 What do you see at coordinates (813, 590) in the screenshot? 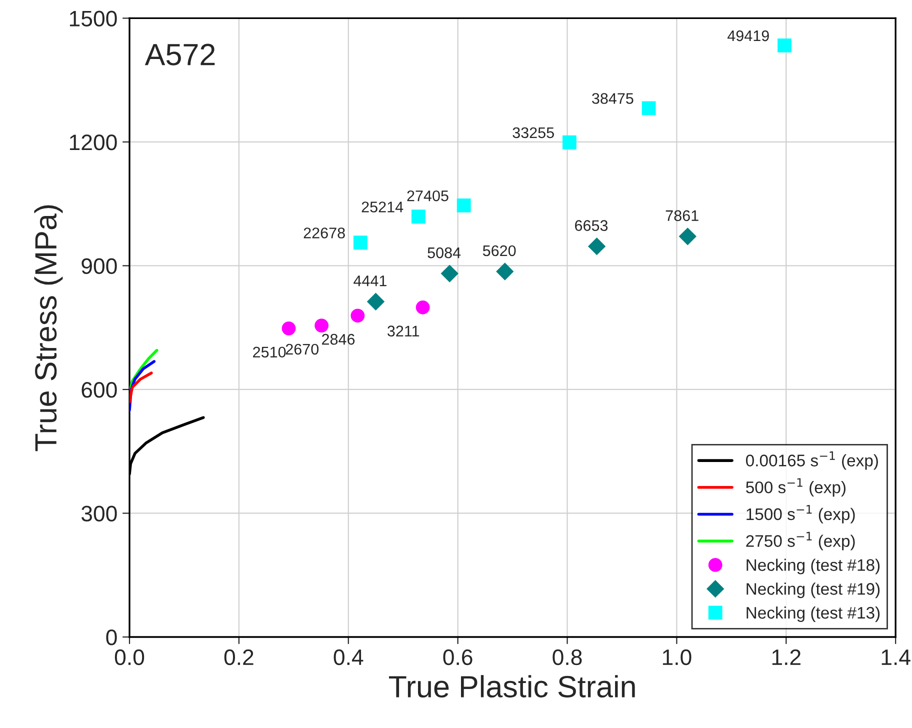
I see `legend-label: Necking (test #19)` at bounding box center [813, 590].